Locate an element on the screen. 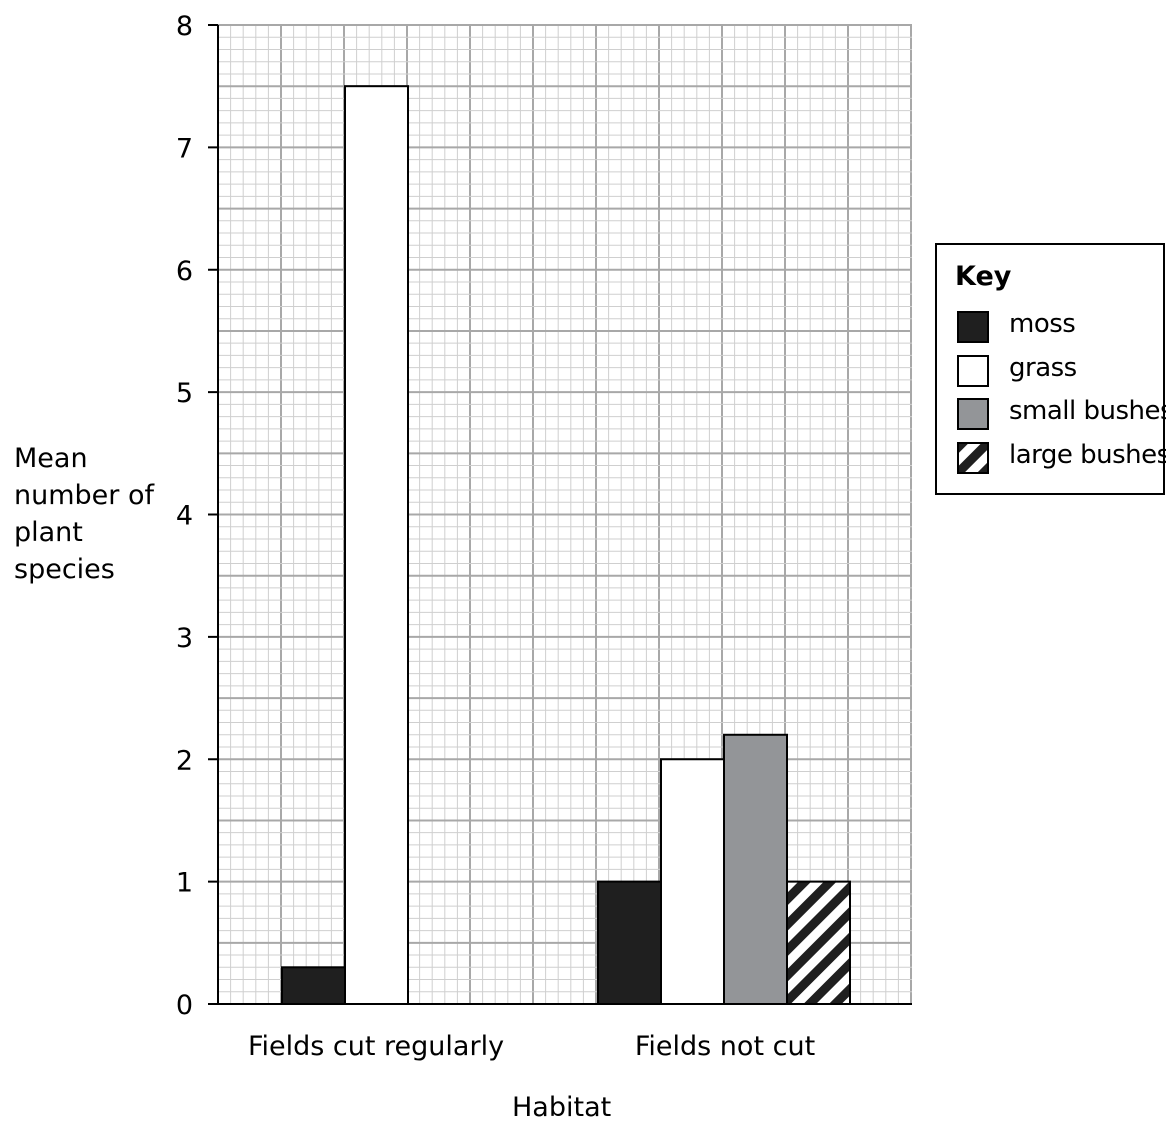 This screenshot has width=1166, height=1123. y-tick-label: 3 is located at coordinates (184, 638).